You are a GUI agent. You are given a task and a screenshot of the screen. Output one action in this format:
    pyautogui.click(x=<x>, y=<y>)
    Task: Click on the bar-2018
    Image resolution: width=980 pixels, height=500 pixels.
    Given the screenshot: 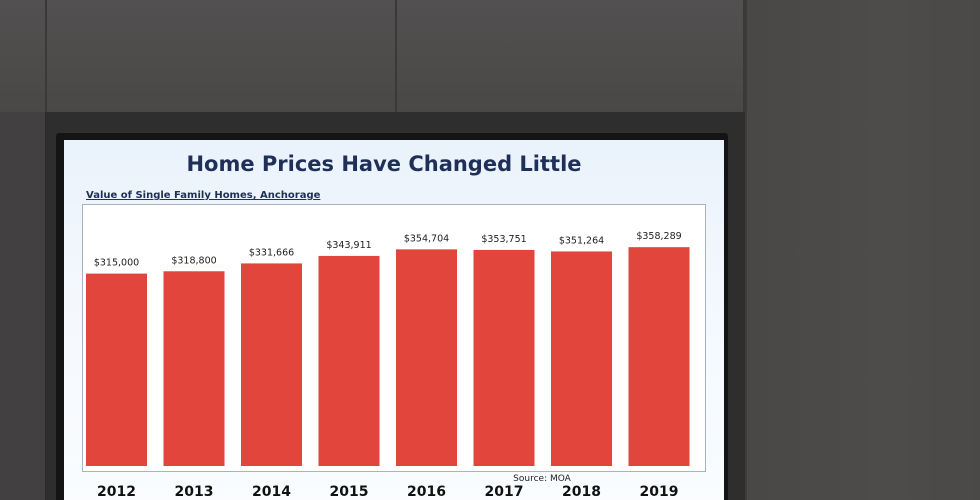 What is the action you would take?
    pyautogui.click(x=581, y=358)
    